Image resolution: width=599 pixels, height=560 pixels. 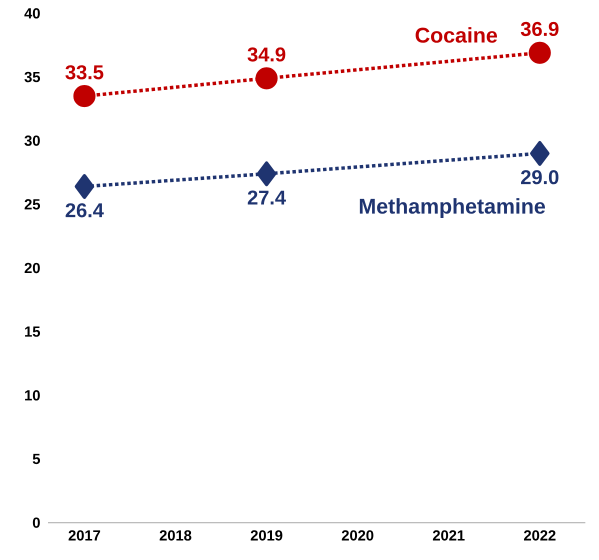 What do you see at coordinates (36, 522) in the screenshot?
I see `y-tick-label: 0` at bounding box center [36, 522].